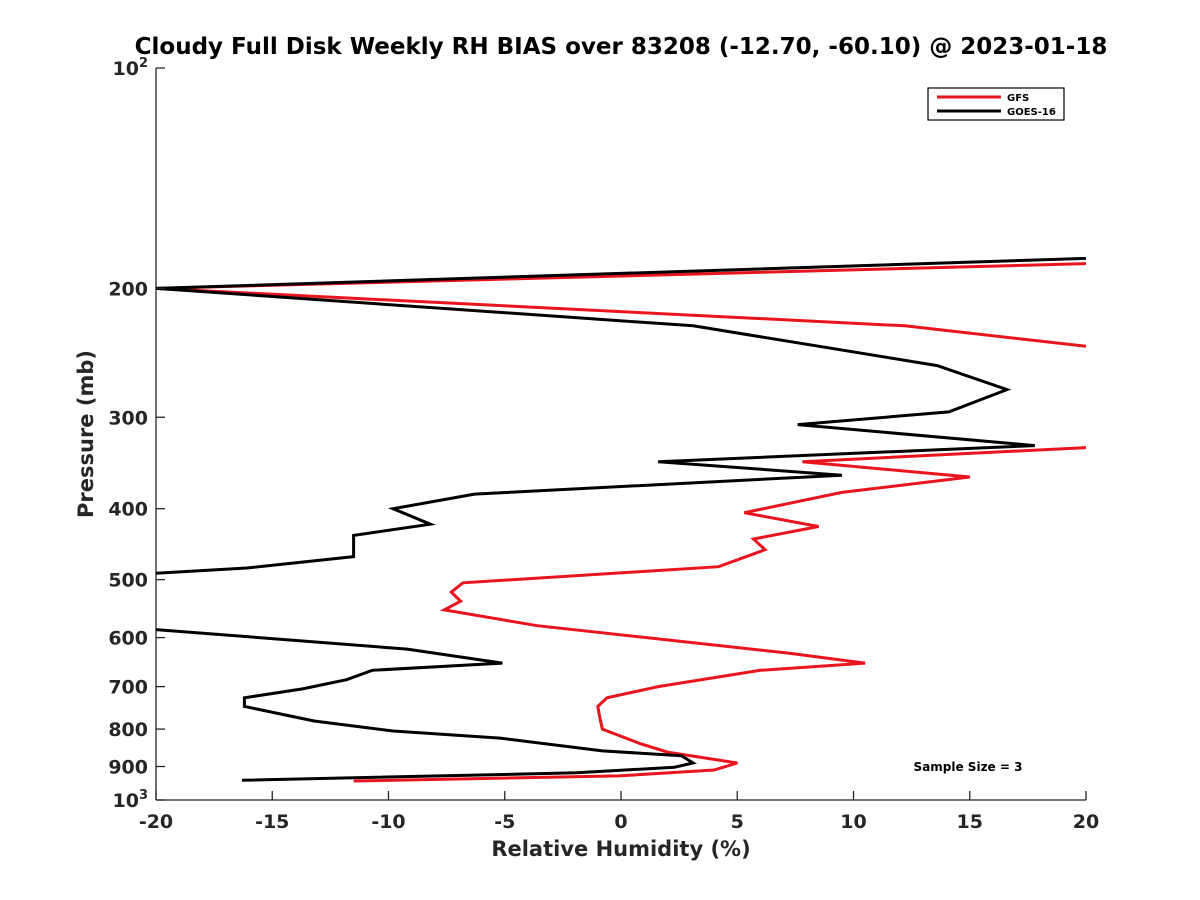 Image resolution: width=1200 pixels, height=900 pixels. I want to click on x-tick-label: 15, so click(970, 822).